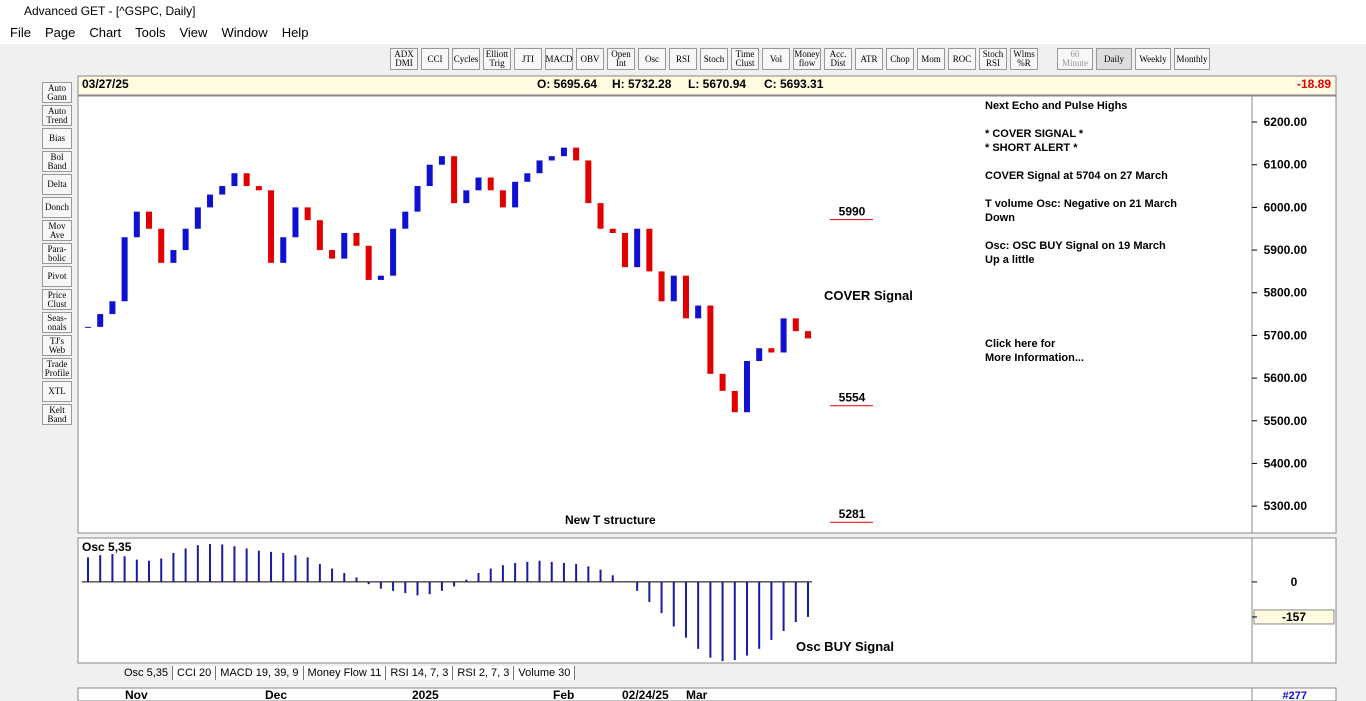  I want to click on note: Click here for, so click(1020, 344).